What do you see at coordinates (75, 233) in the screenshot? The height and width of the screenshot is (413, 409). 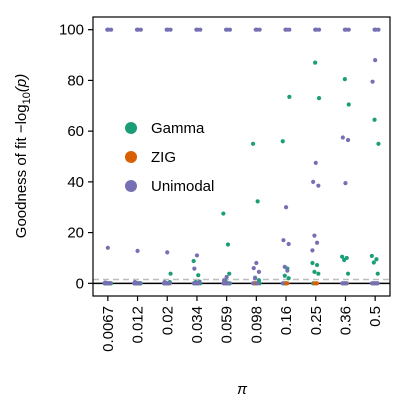 I see `y-tick-label: 20` at bounding box center [75, 233].